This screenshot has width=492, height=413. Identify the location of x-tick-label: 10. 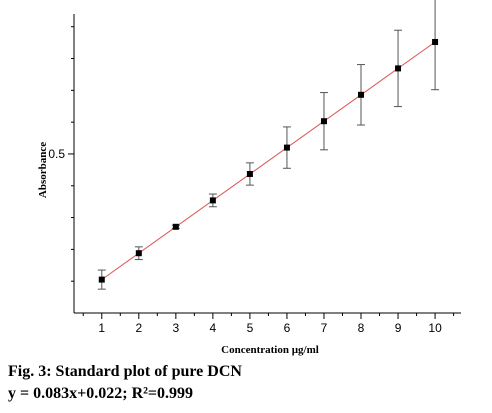
(435, 328).